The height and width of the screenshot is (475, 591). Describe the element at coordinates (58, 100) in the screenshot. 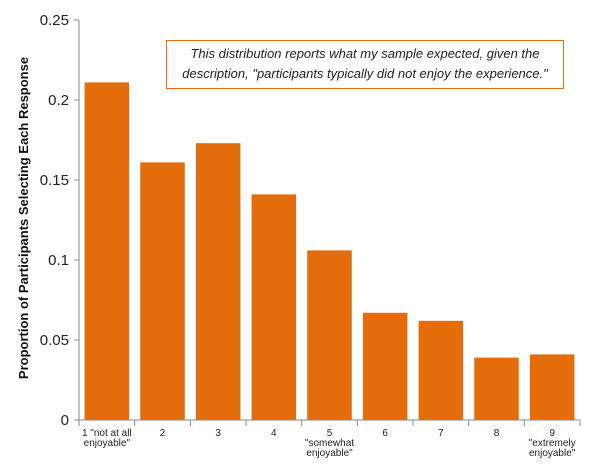

I see `y-tick-label: 0.2` at that location.